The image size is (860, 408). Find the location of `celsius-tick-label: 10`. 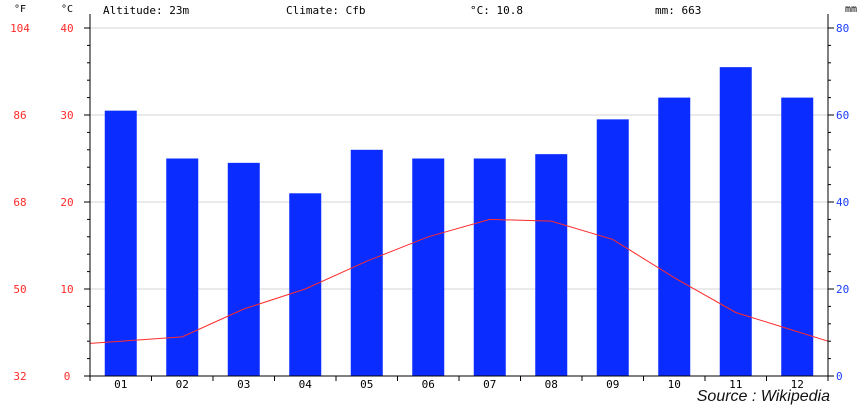

celsius-tick-label: 10 is located at coordinates (66, 289).